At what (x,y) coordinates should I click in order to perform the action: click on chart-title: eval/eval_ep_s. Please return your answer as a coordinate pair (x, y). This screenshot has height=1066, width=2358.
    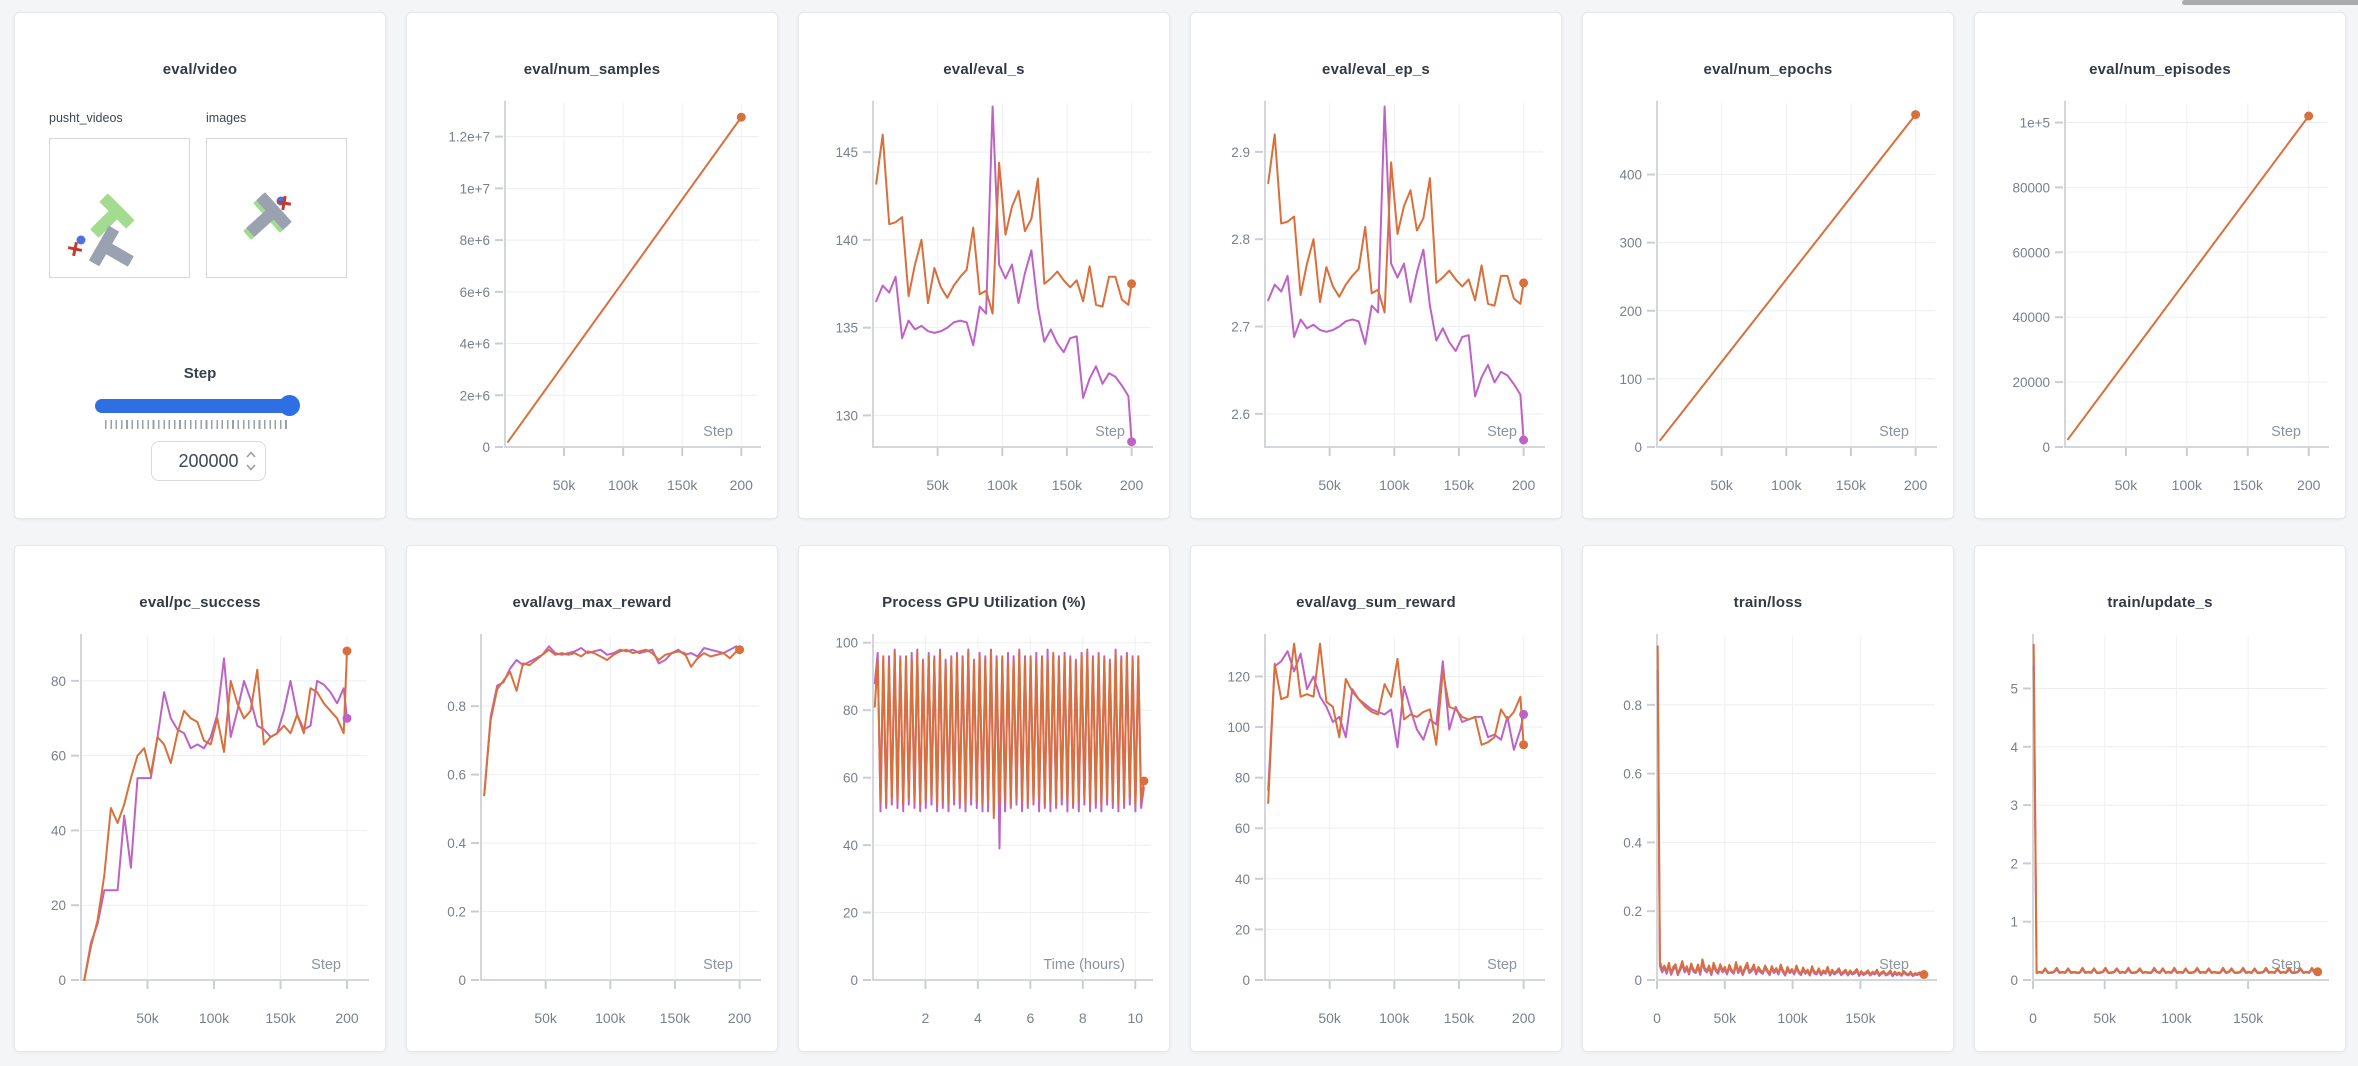
    Looking at the image, I should click on (1376, 69).